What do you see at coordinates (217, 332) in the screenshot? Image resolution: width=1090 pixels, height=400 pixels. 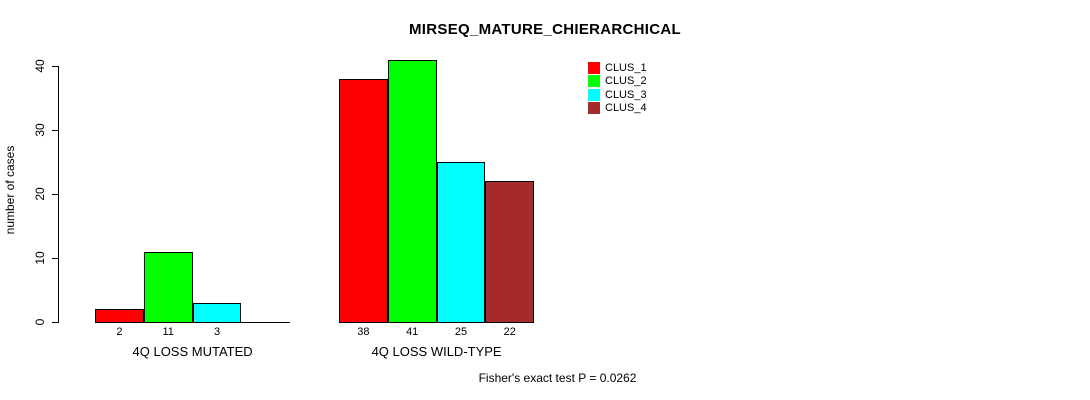 I see `bar-value-label: 3` at bounding box center [217, 332].